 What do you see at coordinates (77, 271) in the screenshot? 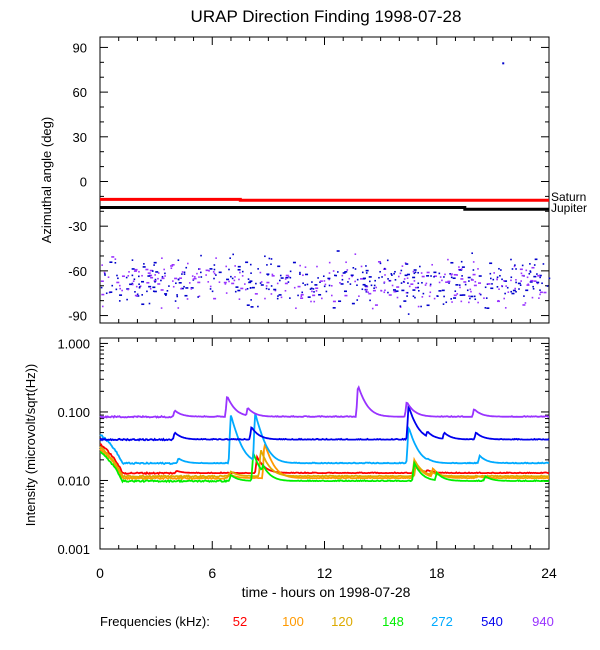
I see `azimuth-ytick-label: -60` at bounding box center [77, 271].